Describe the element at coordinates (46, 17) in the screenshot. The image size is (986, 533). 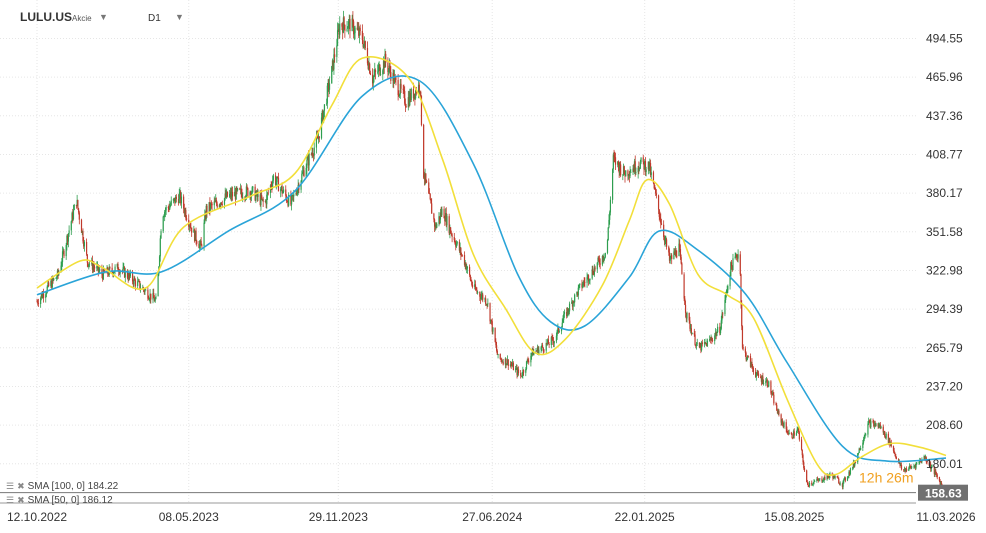
I see `symbol-title: LULU.US` at that location.